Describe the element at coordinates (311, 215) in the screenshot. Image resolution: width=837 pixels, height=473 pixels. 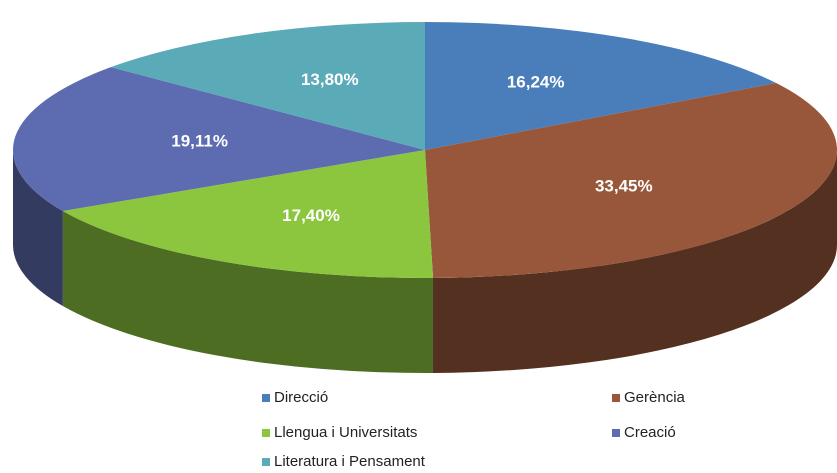
I see `data-label: 17,40%` at that location.